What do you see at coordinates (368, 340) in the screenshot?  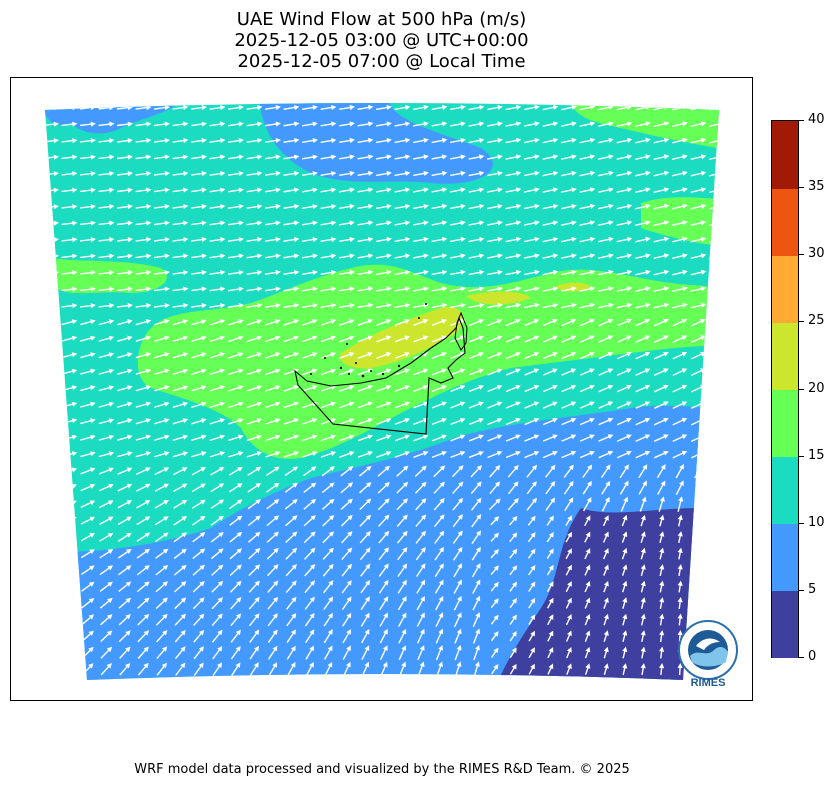 I see `coastal-islands` at bounding box center [368, 340].